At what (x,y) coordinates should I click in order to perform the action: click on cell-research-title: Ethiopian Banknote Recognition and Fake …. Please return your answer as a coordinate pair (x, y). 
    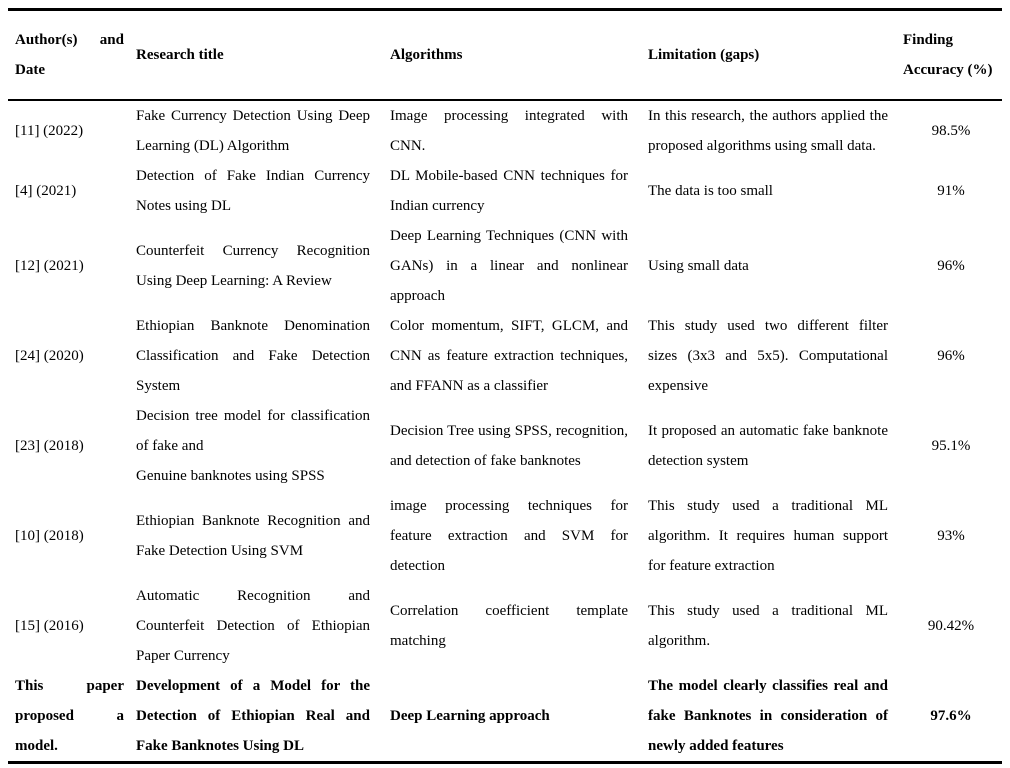
    Looking at the image, I should click on (253, 536).